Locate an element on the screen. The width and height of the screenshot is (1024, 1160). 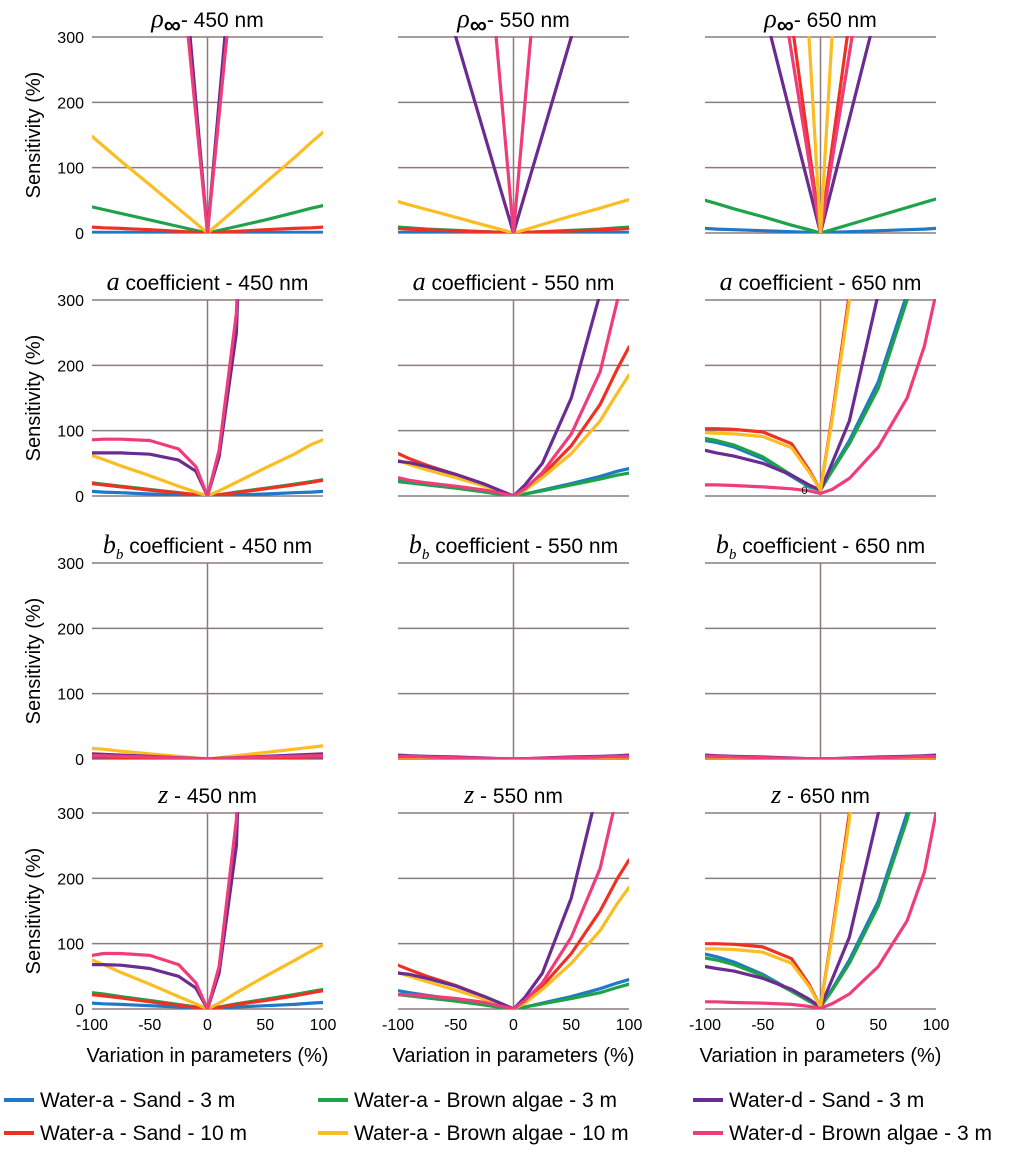
title-rest: - 450 nm is located at coordinates (212, 796).